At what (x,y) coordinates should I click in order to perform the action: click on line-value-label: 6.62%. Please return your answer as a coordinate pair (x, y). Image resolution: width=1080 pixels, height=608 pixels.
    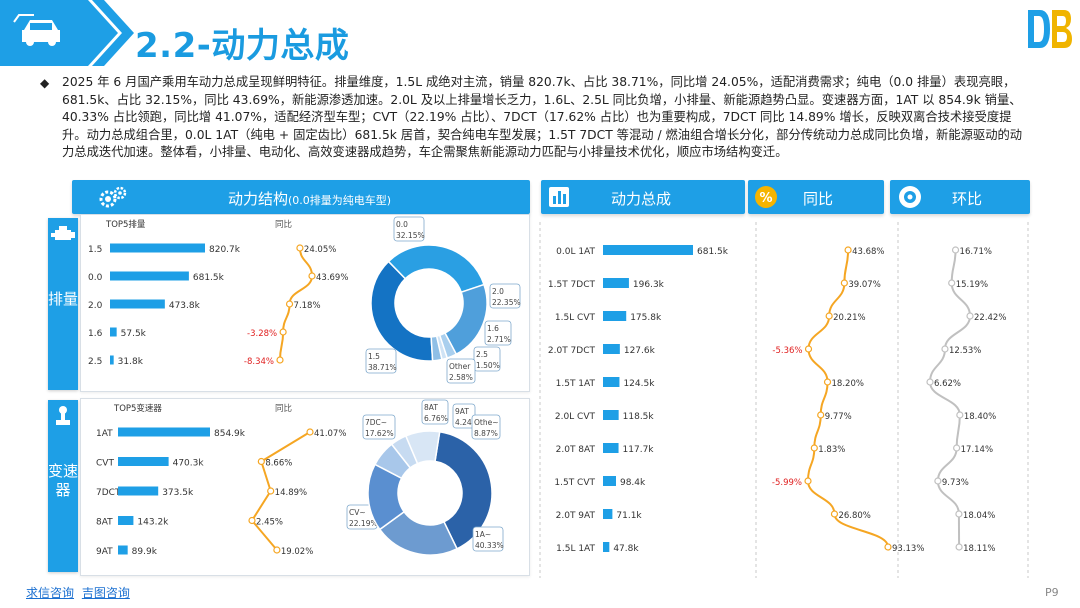
    Looking at the image, I should click on (947, 384).